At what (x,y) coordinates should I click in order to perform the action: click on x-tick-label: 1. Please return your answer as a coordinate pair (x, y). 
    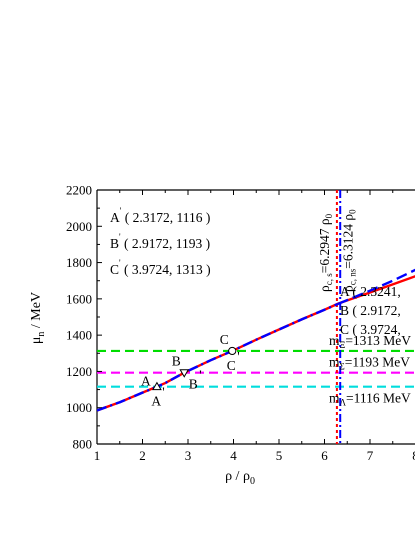
    Looking at the image, I should click on (97, 455).